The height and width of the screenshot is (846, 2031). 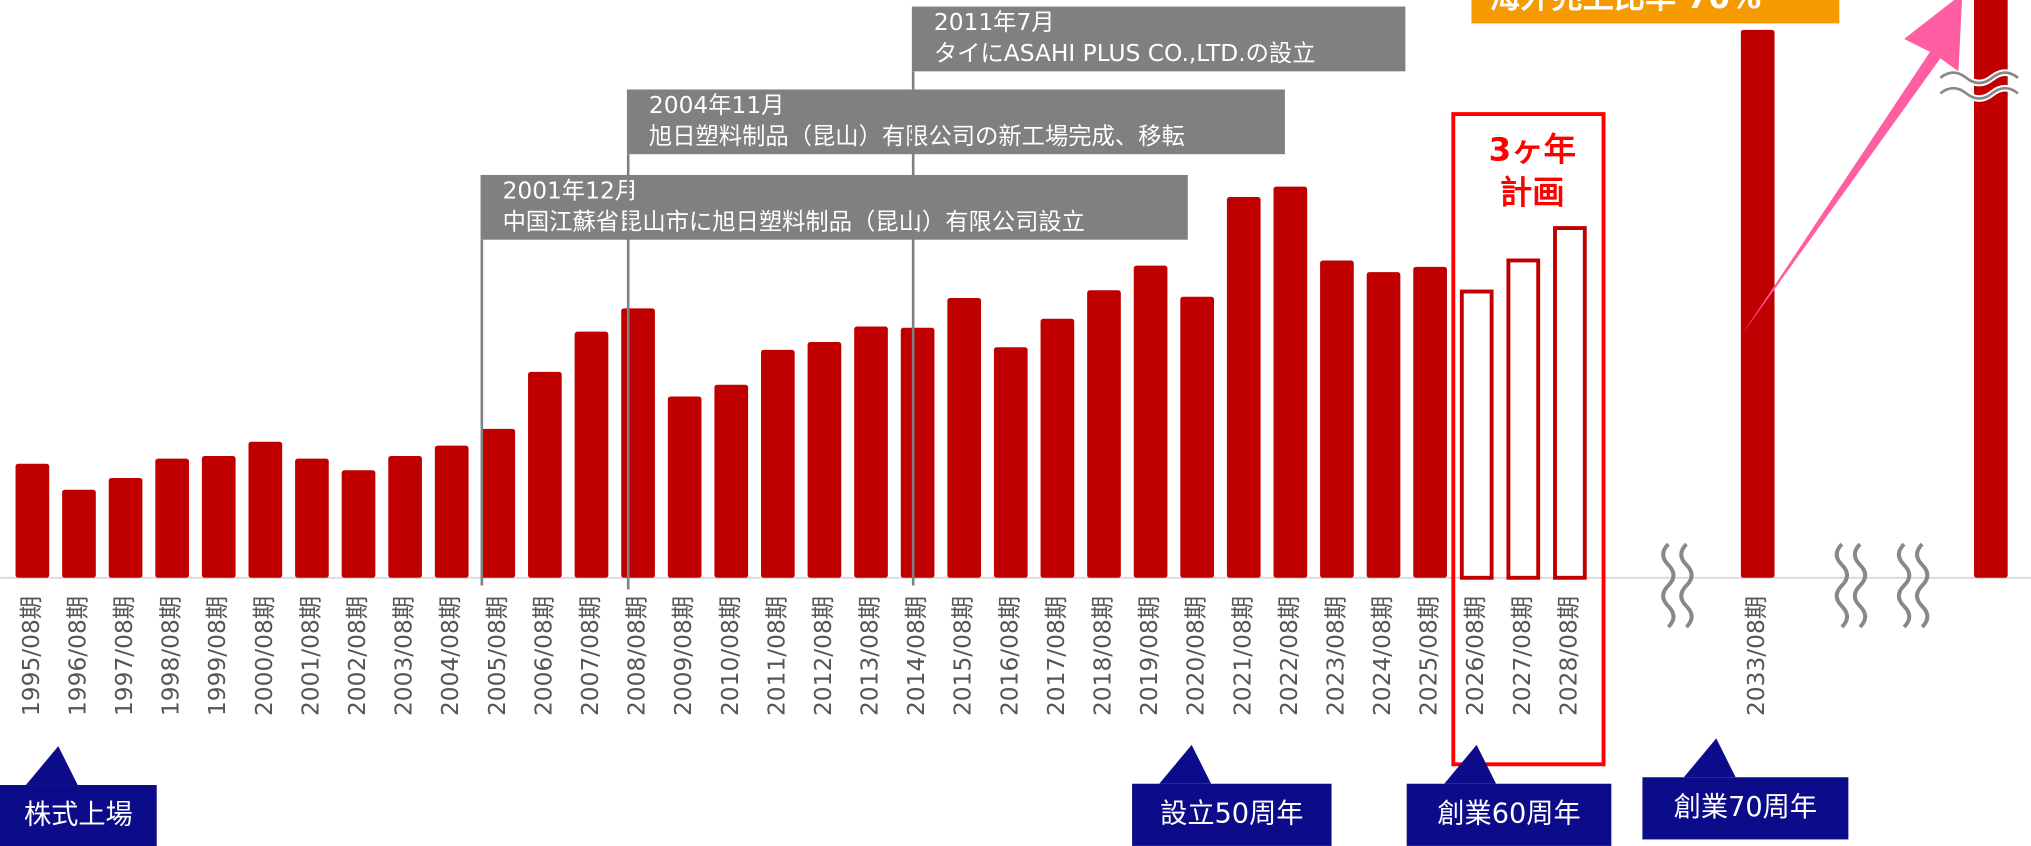 I want to click on x-tick-label: 2003/08期, so click(x=404, y=656).